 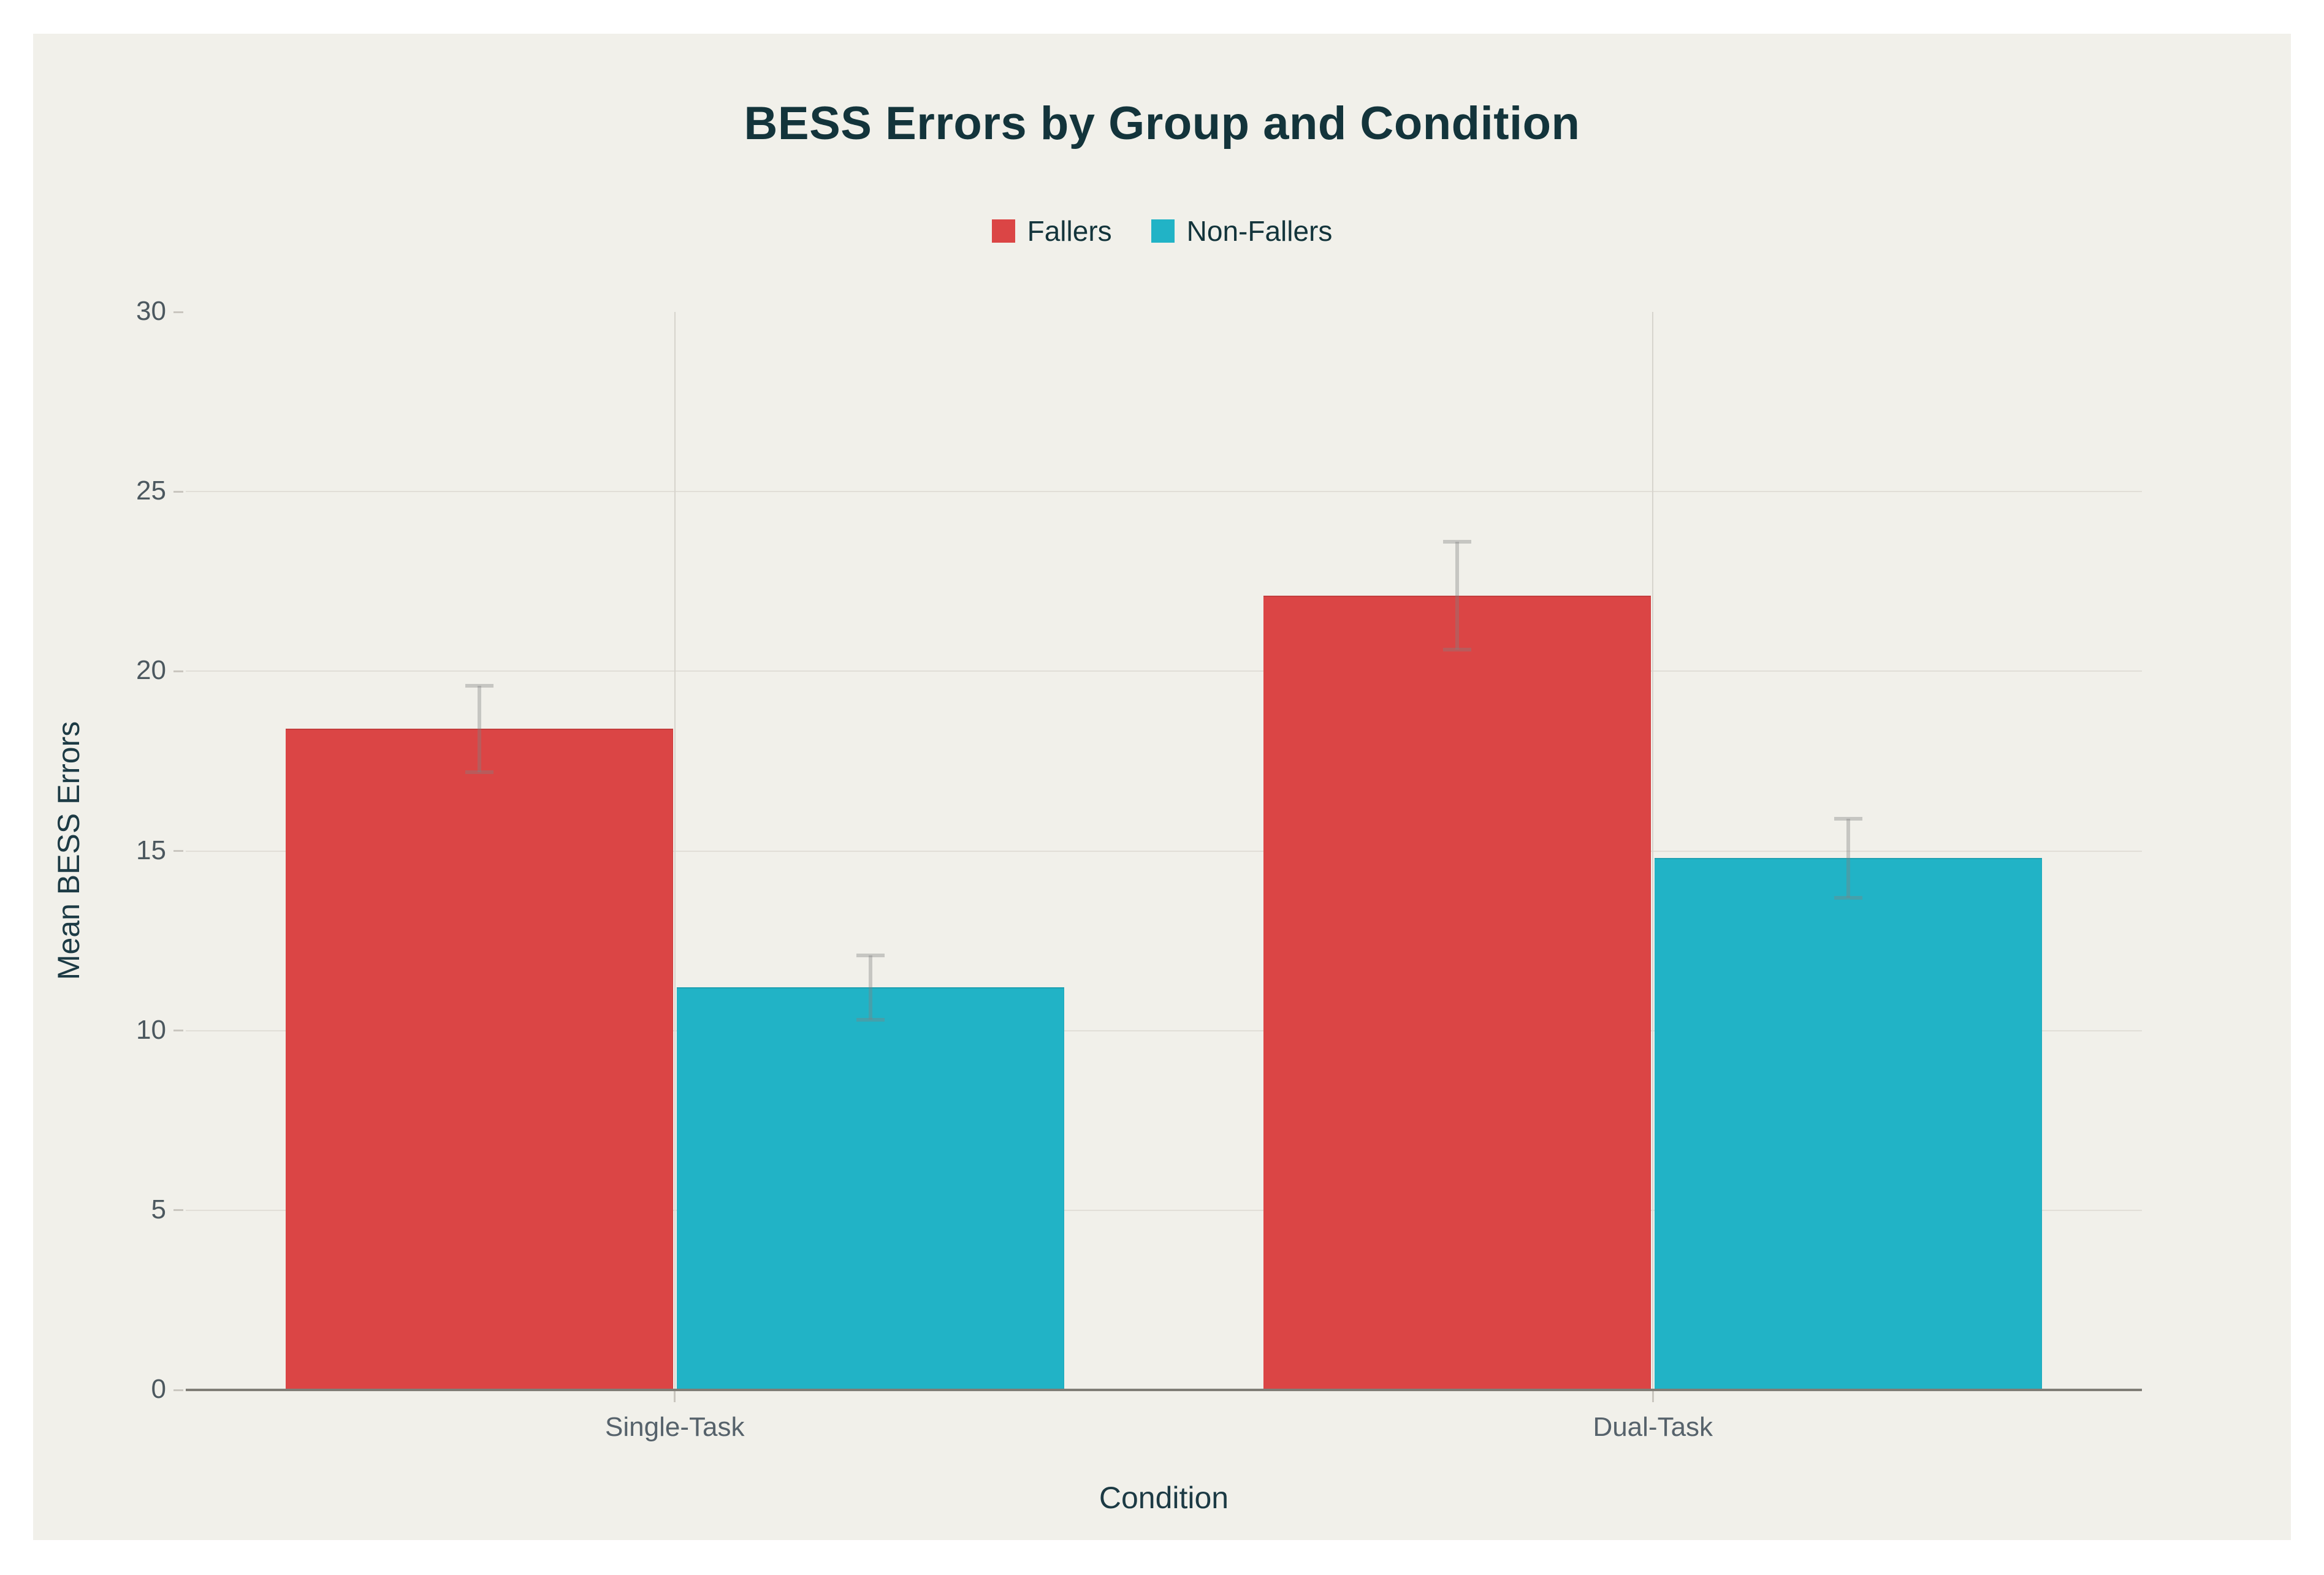 What do you see at coordinates (151, 850) in the screenshot?
I see `y-tick-label: 15` at bounding box center [151, 850].